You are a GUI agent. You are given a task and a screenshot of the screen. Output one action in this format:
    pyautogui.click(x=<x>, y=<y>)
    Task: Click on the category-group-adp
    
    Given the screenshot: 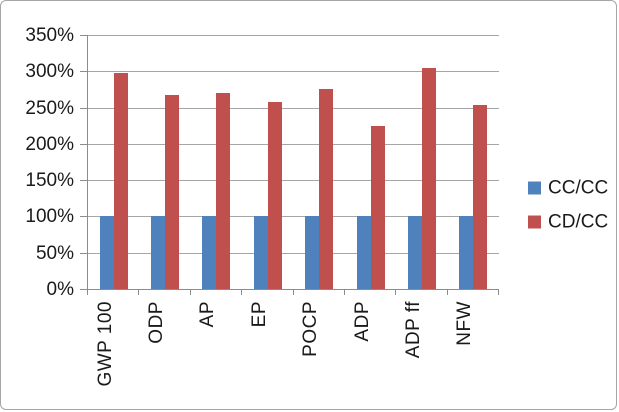 What is the action you would take?
    pyautogui.click(x=370, y=162)
    